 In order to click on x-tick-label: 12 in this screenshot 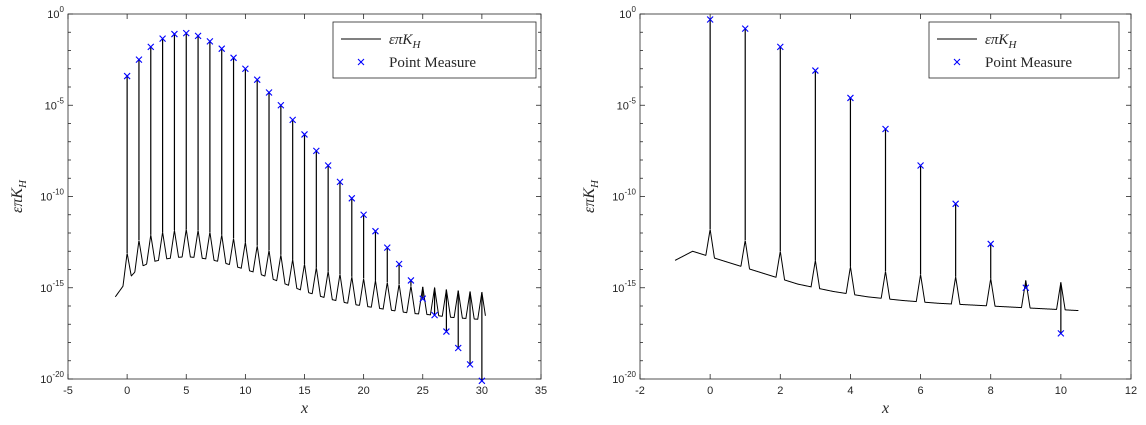, I will do `click(1131, 391)`.